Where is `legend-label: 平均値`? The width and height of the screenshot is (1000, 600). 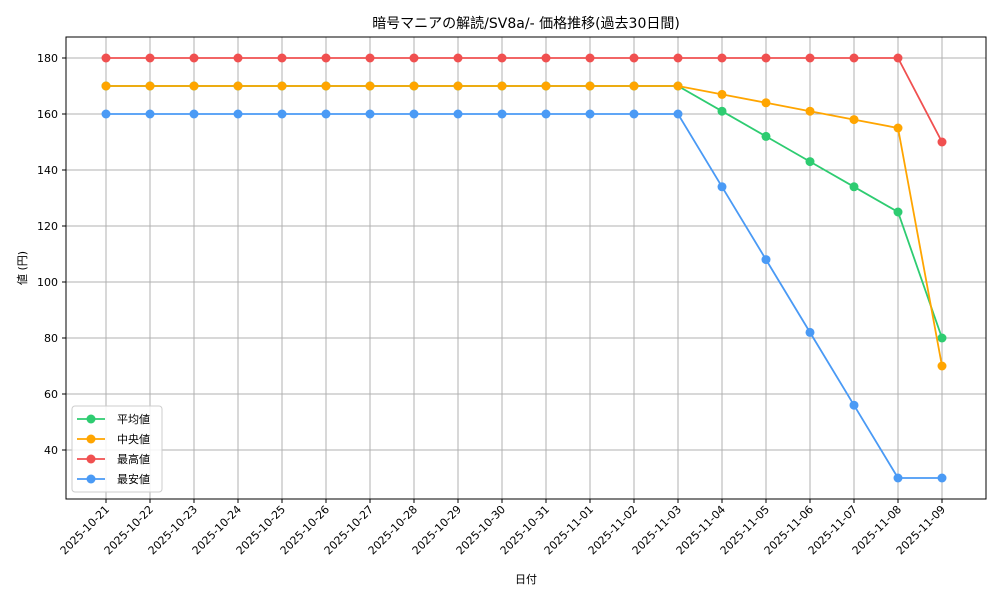
legend-label: 平均値 is located at coordinates (133, 419).